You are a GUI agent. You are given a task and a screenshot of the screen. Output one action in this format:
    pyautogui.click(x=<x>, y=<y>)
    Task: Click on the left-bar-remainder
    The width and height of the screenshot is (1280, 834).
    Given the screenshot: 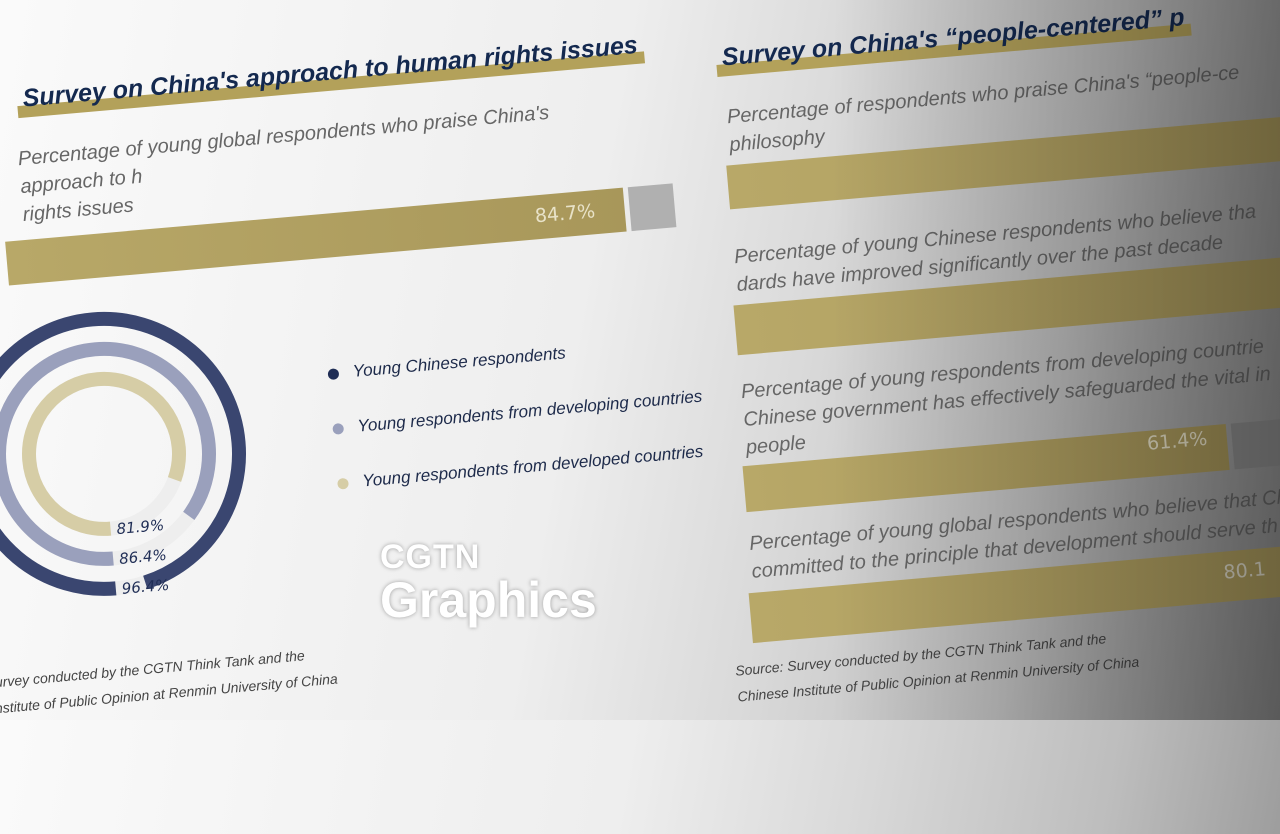 What is the action you would take?
    pyautogui.click(x=652, y=207)
    